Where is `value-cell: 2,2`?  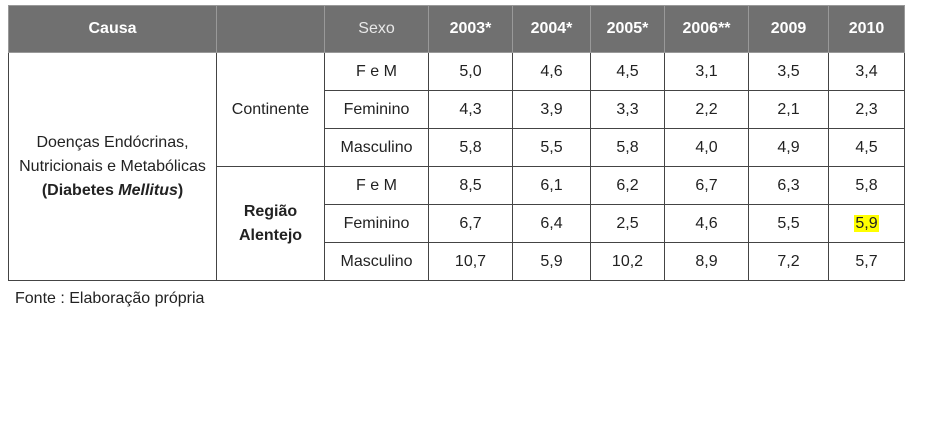
value-cell: 2,2 is located at coordinates (706, 109).